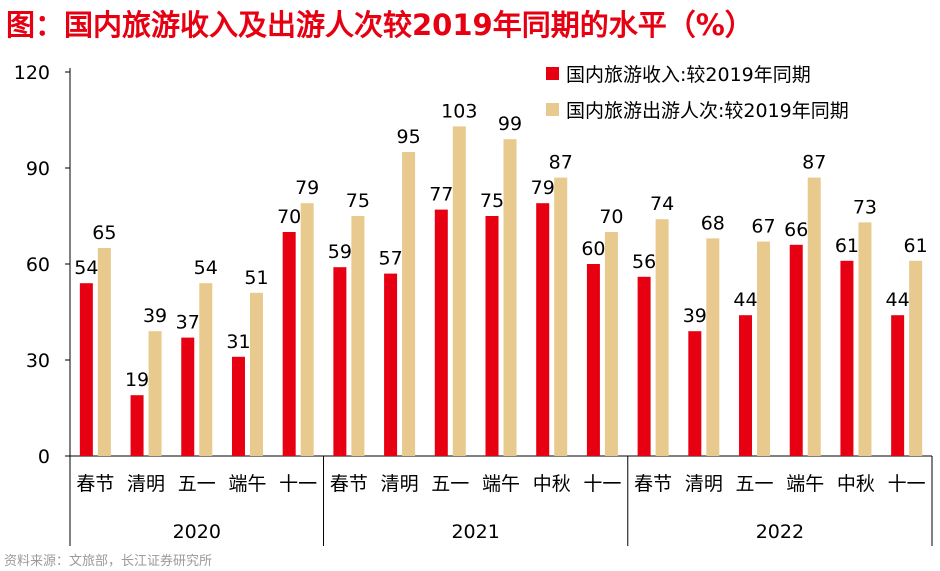 This screenshot has width=940, height=571. What do you see at coordinates (543, 188) in the screenshot?
I see `data-label-income: 79` at bounding box center [543, 188].